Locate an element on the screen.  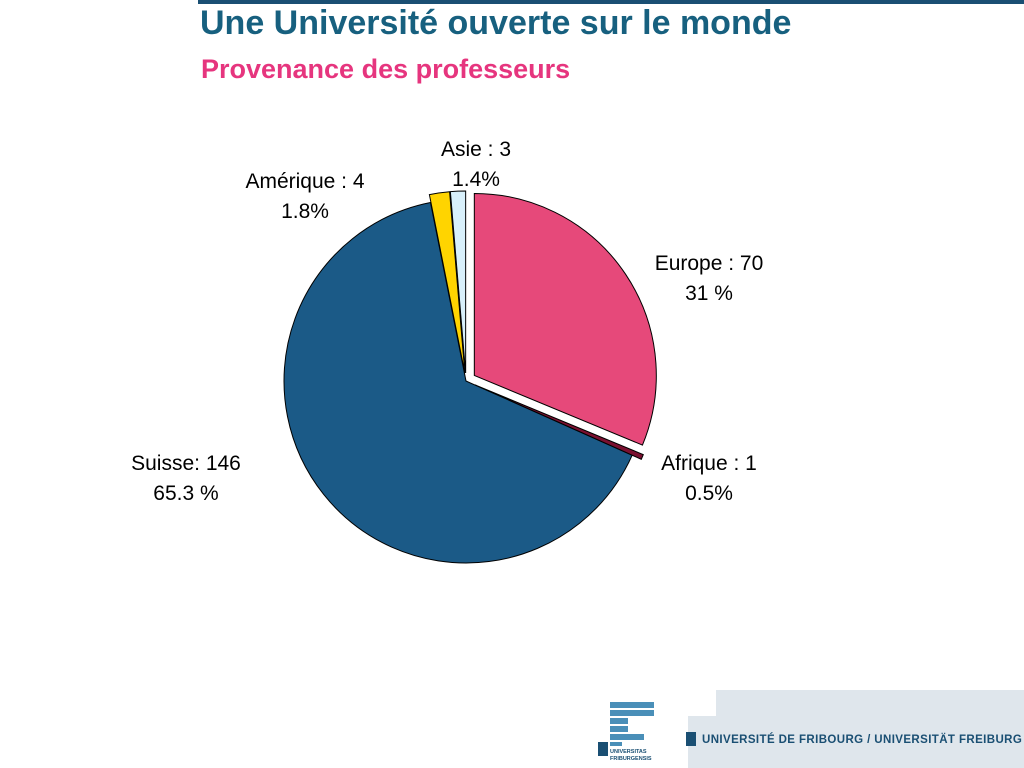
slice-label-suisse: Suisse: 146 65.3 % is located at coordinates (186, 478).